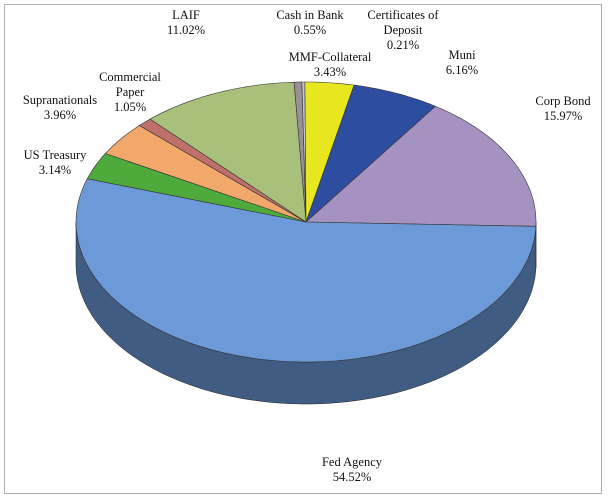 This screenshot has height=500, width=608. I want to click on value-label: 11.02%, so click(186, 30).